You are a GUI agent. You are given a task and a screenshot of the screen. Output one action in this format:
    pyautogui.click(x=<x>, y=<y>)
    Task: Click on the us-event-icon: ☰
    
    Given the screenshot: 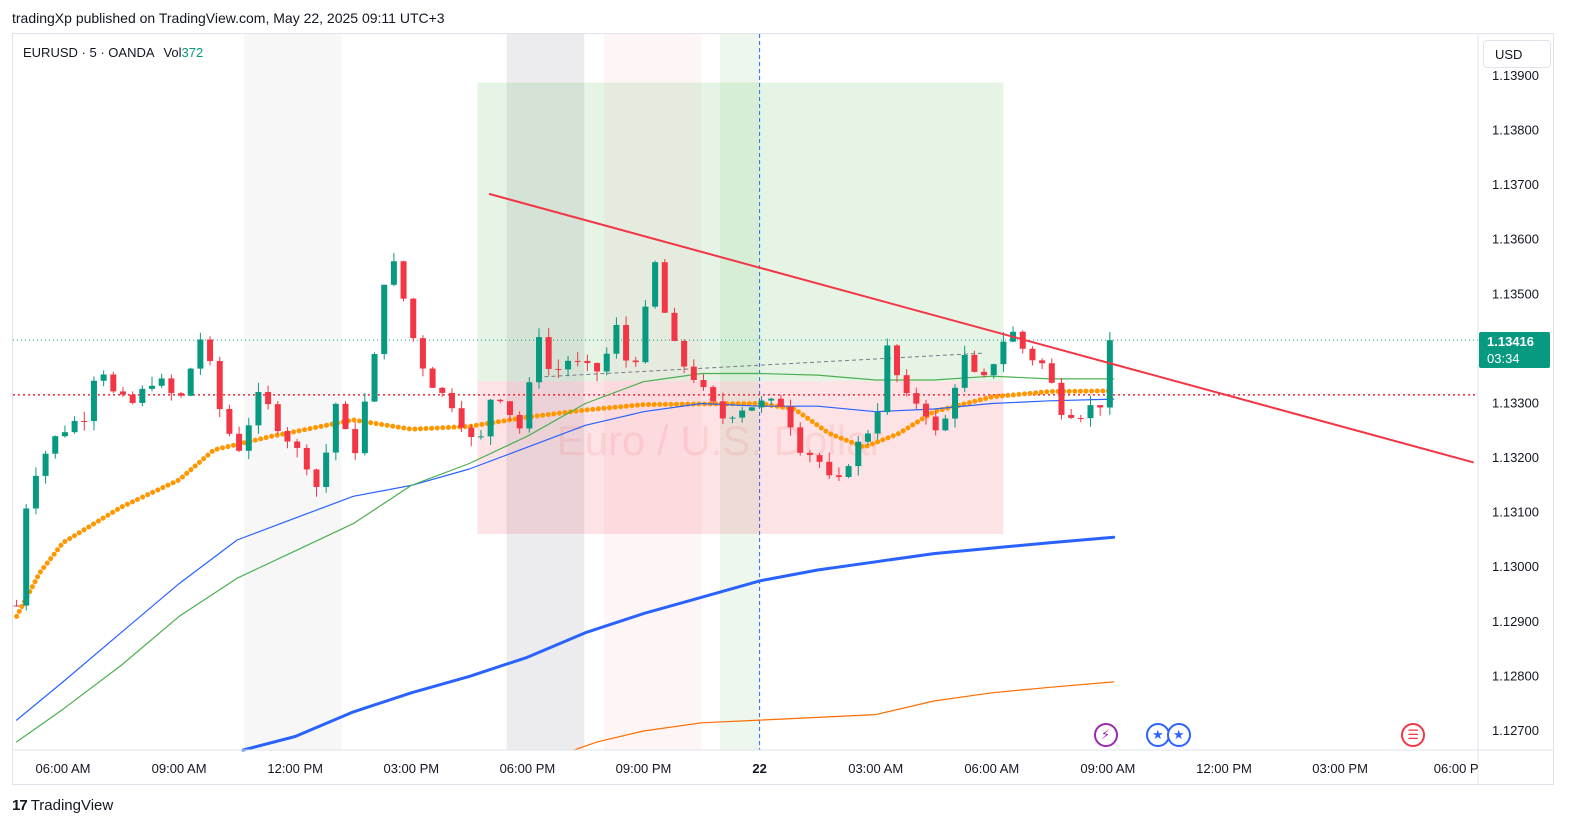 What is the action you would take?
    pyautogui.click(x=1413, y=735)
    